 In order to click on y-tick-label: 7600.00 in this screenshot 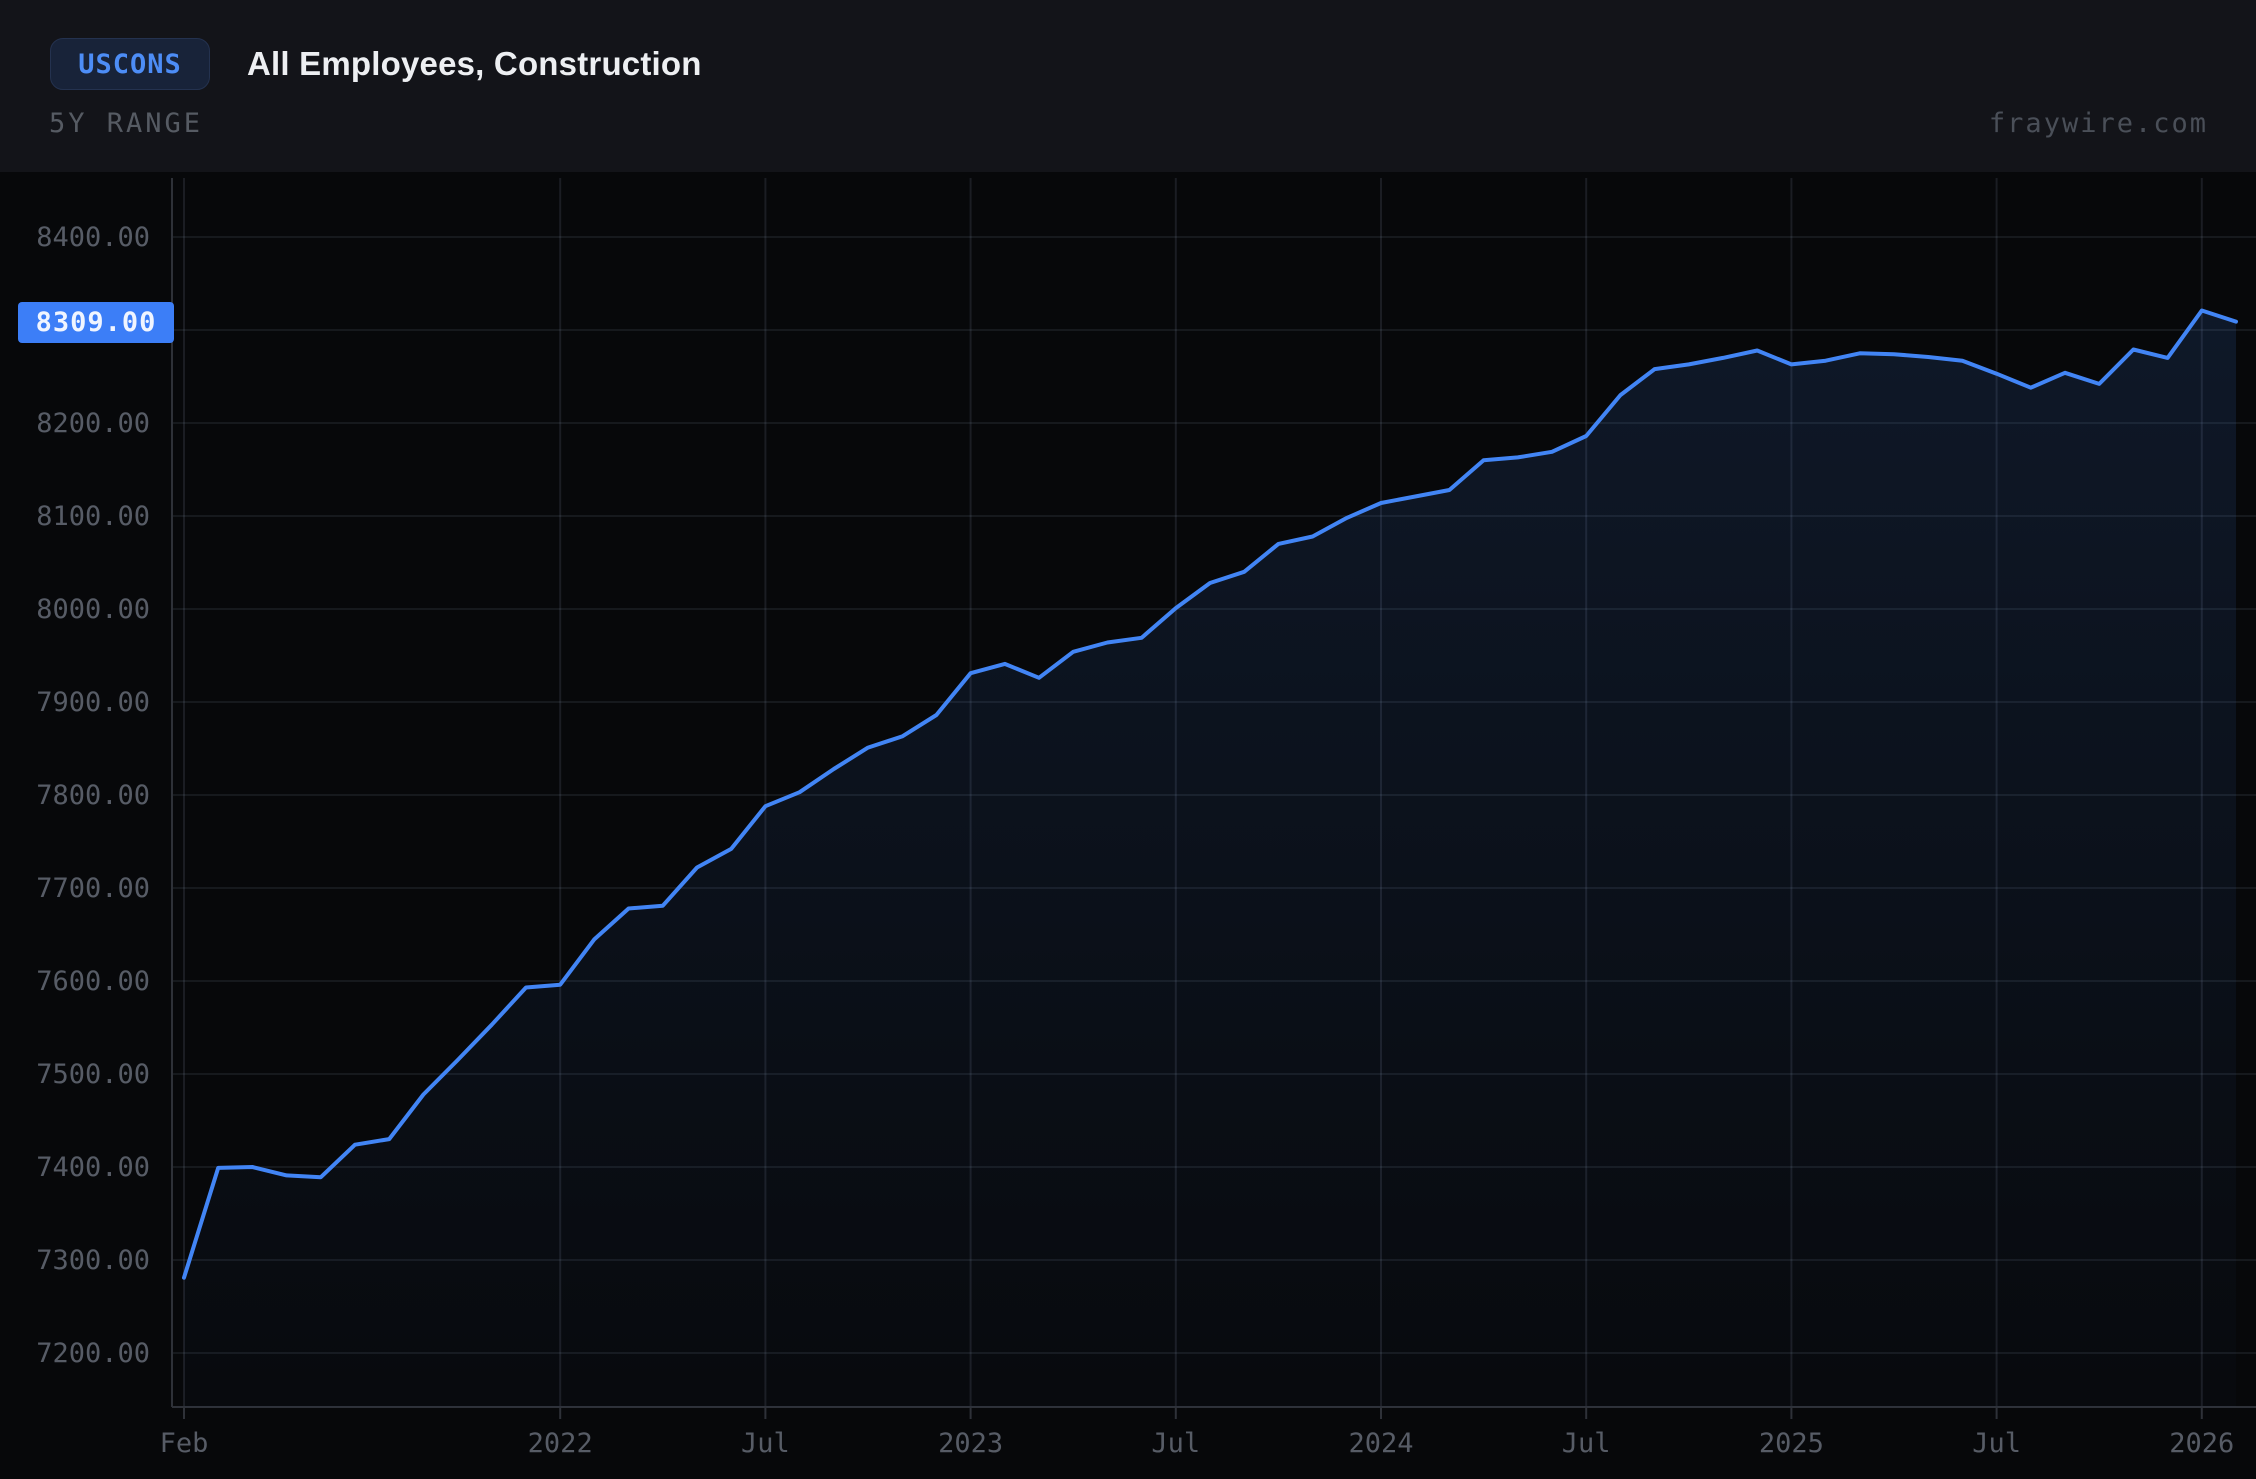, I will do `click(93, 981)`.